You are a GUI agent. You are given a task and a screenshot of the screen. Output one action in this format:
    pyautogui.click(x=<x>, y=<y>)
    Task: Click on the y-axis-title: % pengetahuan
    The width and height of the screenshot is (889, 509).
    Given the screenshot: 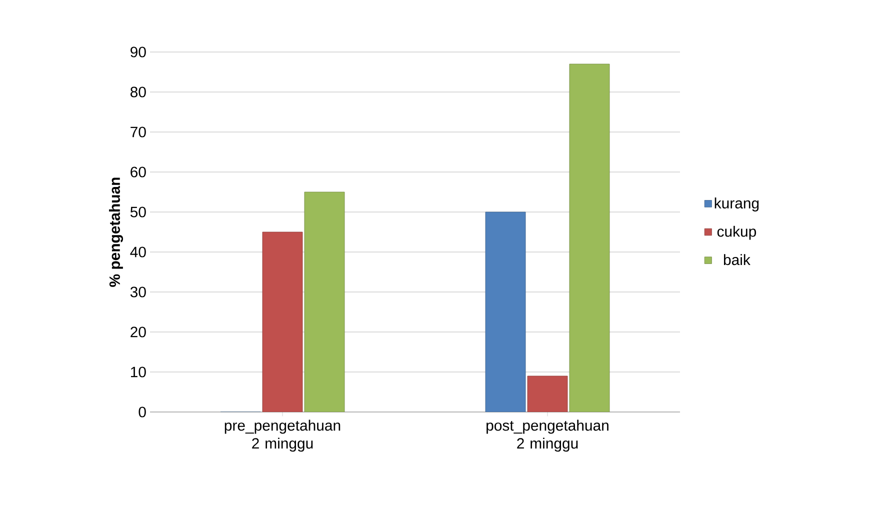 What is the action you would take?
    pyautogui.click(x=116, y=232)
    